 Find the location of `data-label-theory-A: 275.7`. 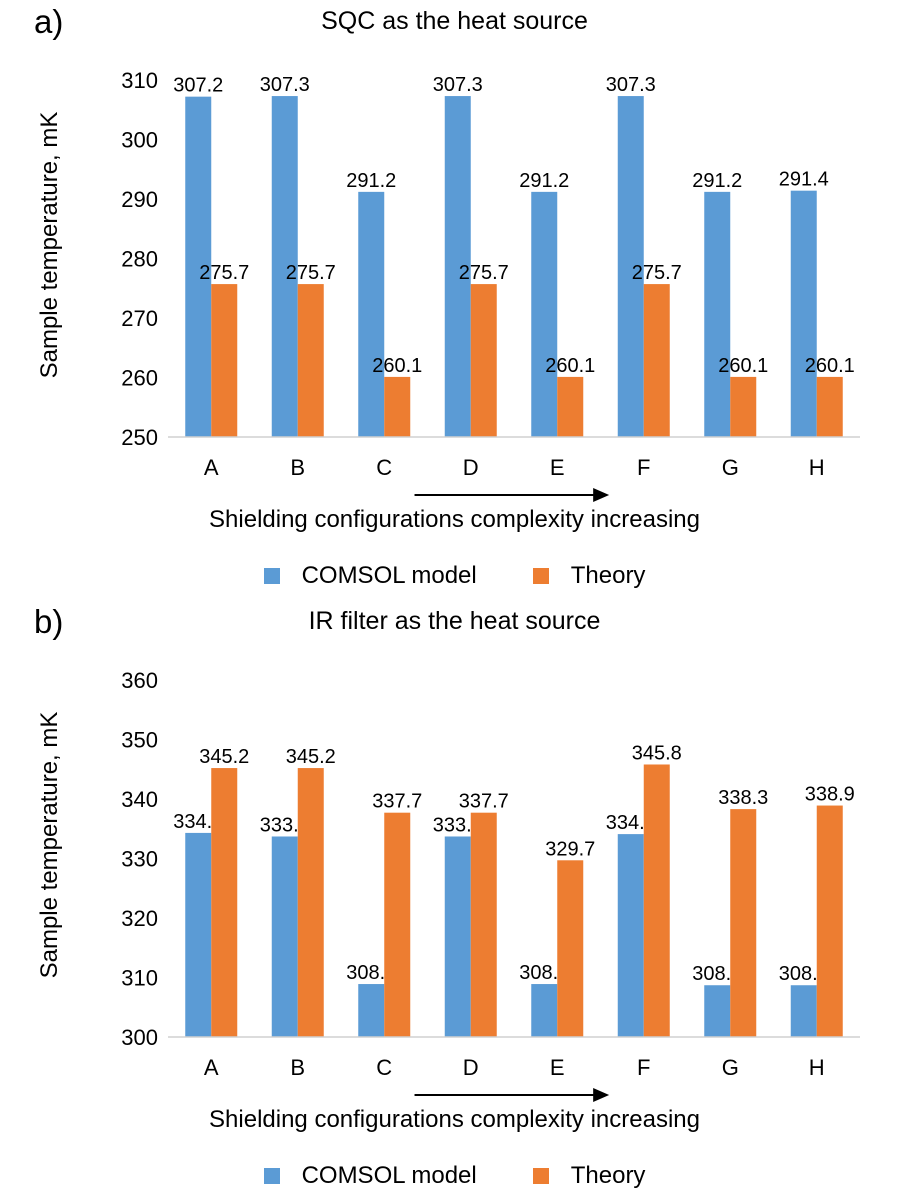

data-label-theory-A: 275.7 is located at coordinates (224, 273).